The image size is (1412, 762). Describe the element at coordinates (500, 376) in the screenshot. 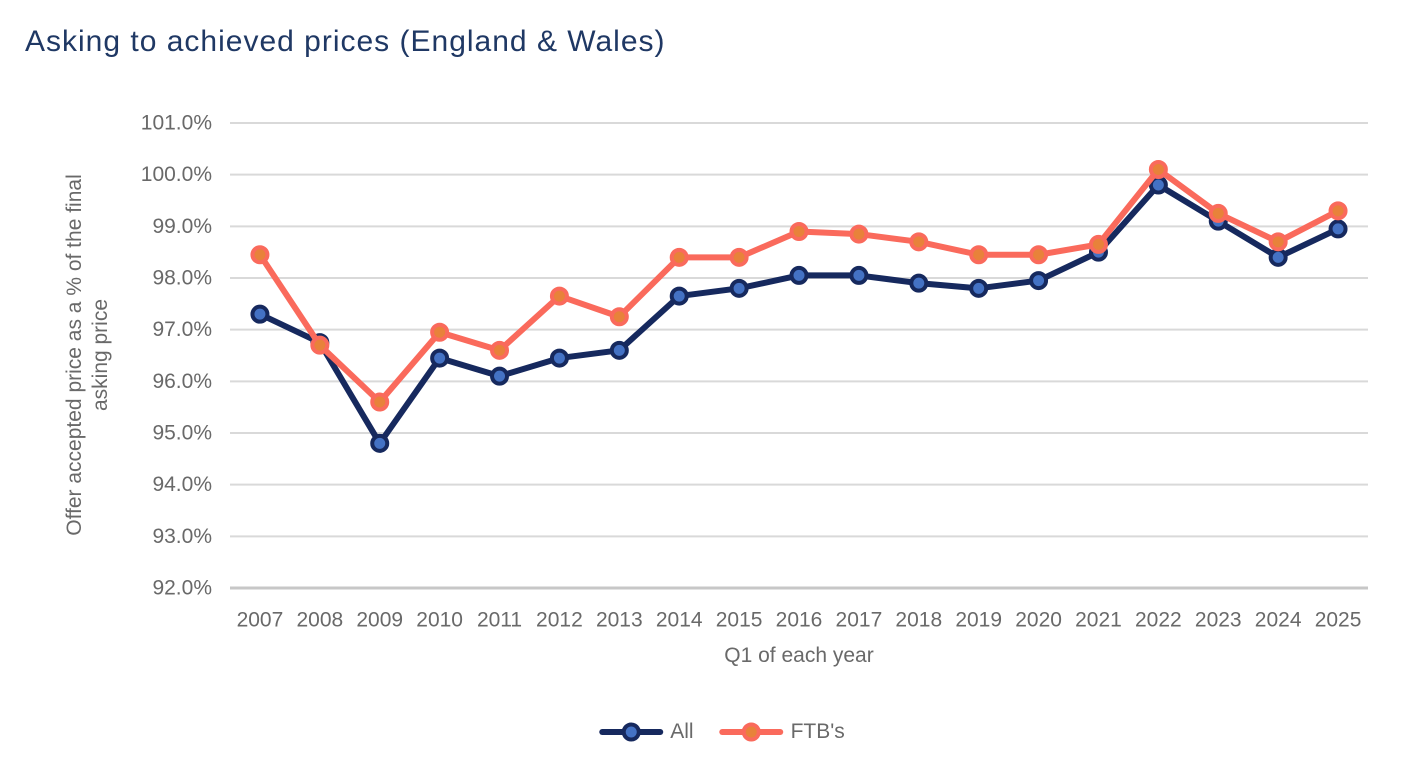

I see `data-point-all-2011` at that location.